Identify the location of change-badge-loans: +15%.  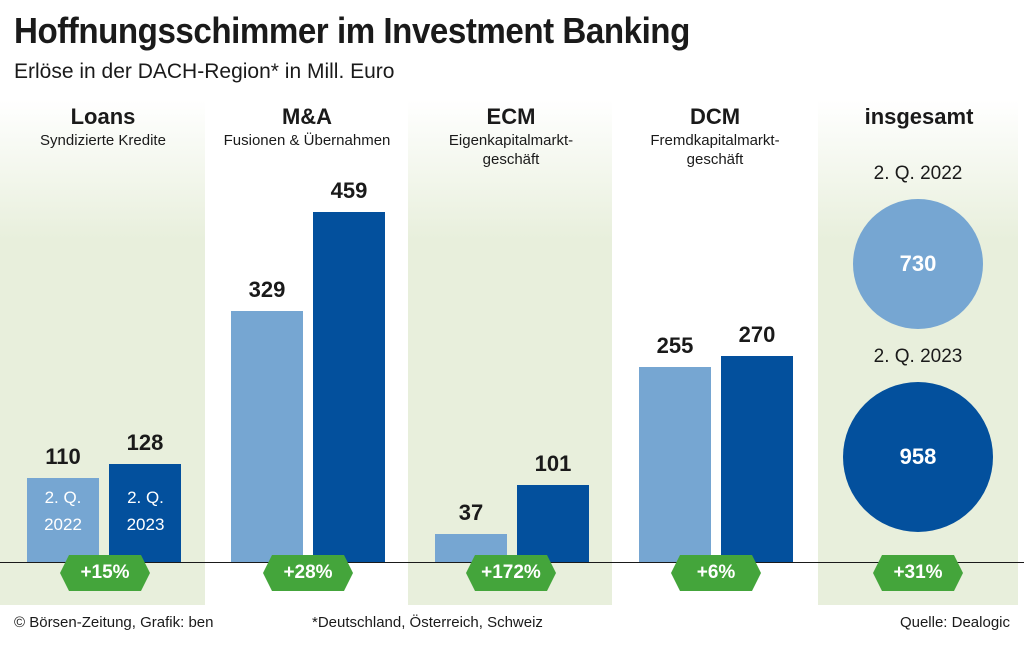
(105, 573).